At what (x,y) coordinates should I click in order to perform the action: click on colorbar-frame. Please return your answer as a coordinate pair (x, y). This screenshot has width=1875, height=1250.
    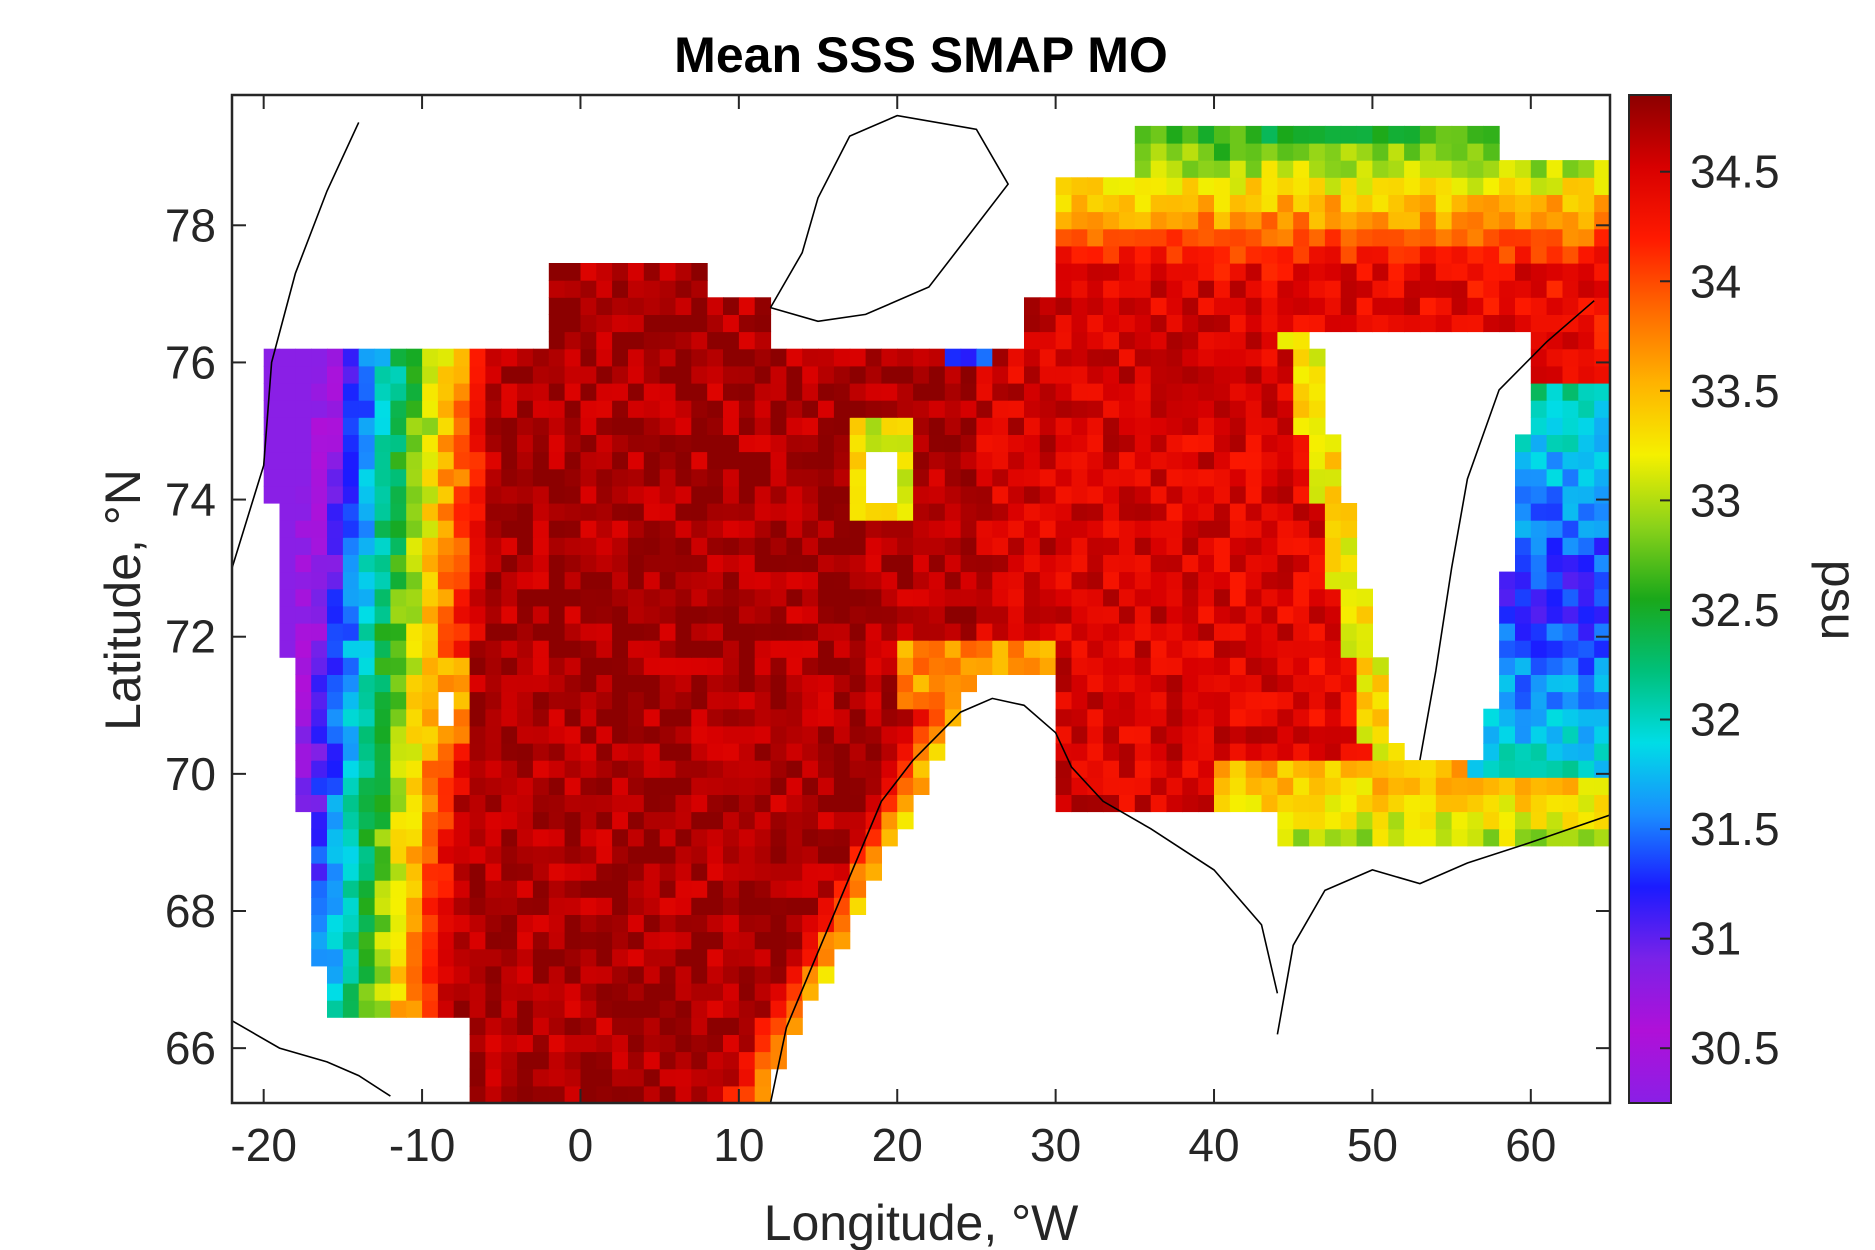
    Looking at the image, I should click on (1650, 599).